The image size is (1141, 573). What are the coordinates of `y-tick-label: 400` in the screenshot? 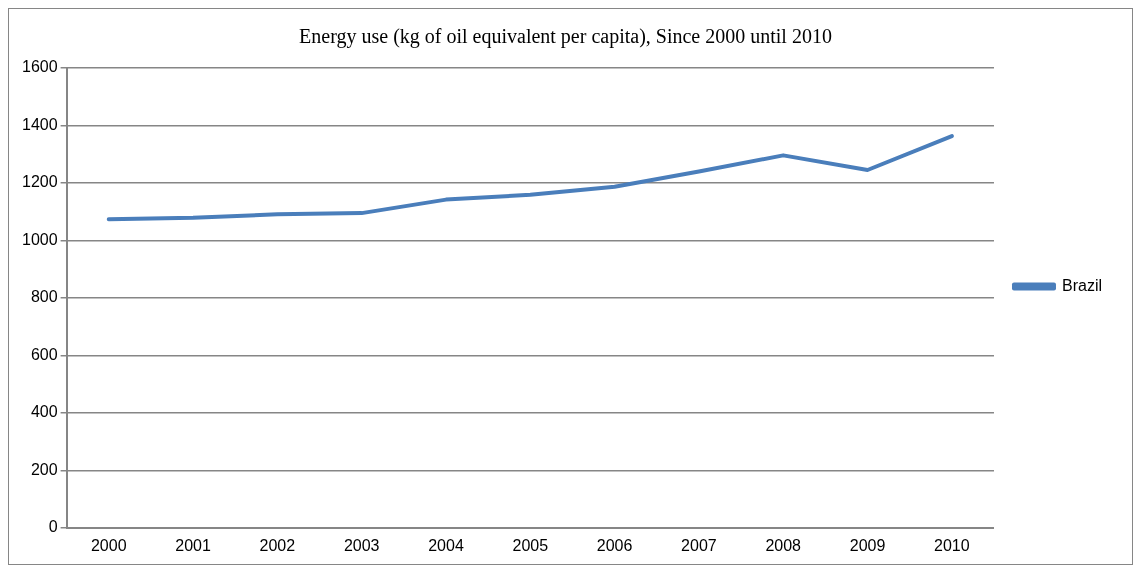 It's located at (44, 412).